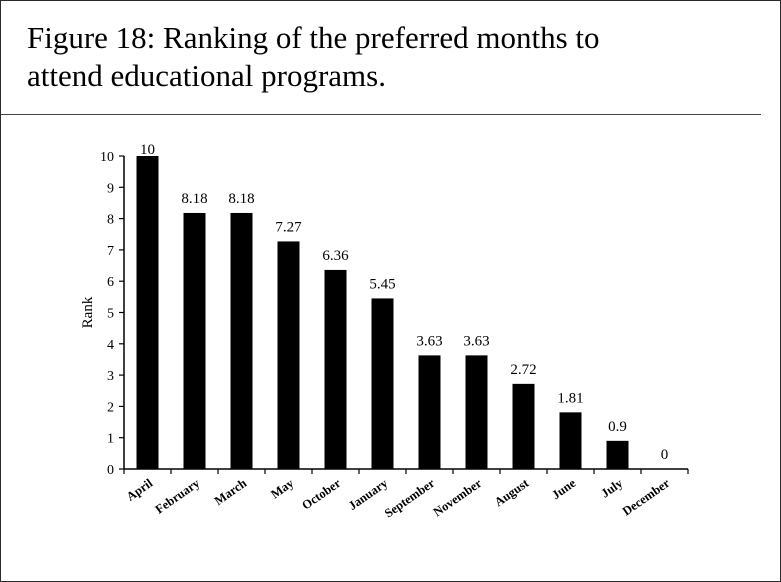 The height and width of the screenshot is (582, 781). I want to click on bar-october, so click(335, 369).